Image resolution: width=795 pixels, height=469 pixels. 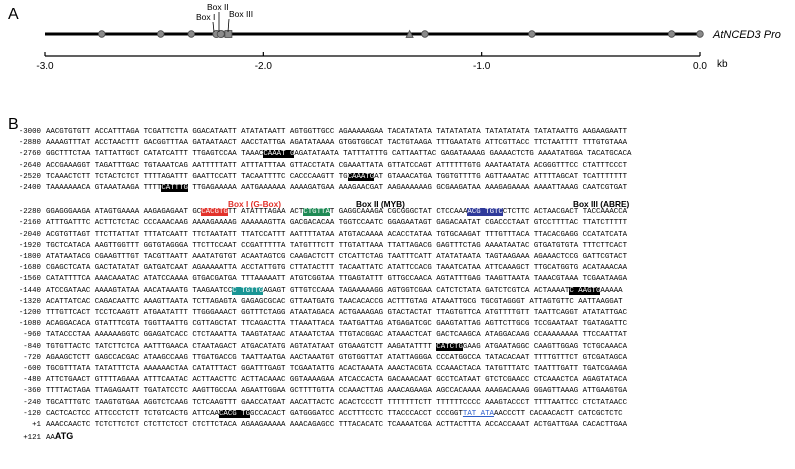 What do you see at coordinates (218, 7) in the screenshot?
I see `box-label-ii: Box II` at bounding box center [218, 7].